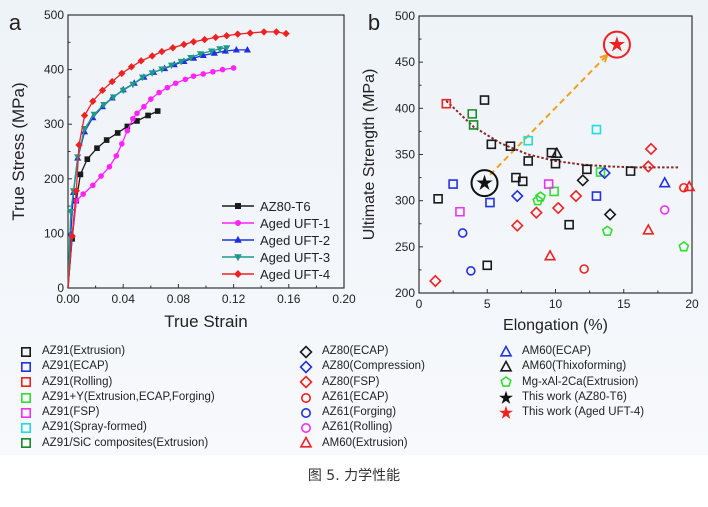  I want to click on legend-item: Mg-xAl-2Ca(Extrusion), so click(571, 382).